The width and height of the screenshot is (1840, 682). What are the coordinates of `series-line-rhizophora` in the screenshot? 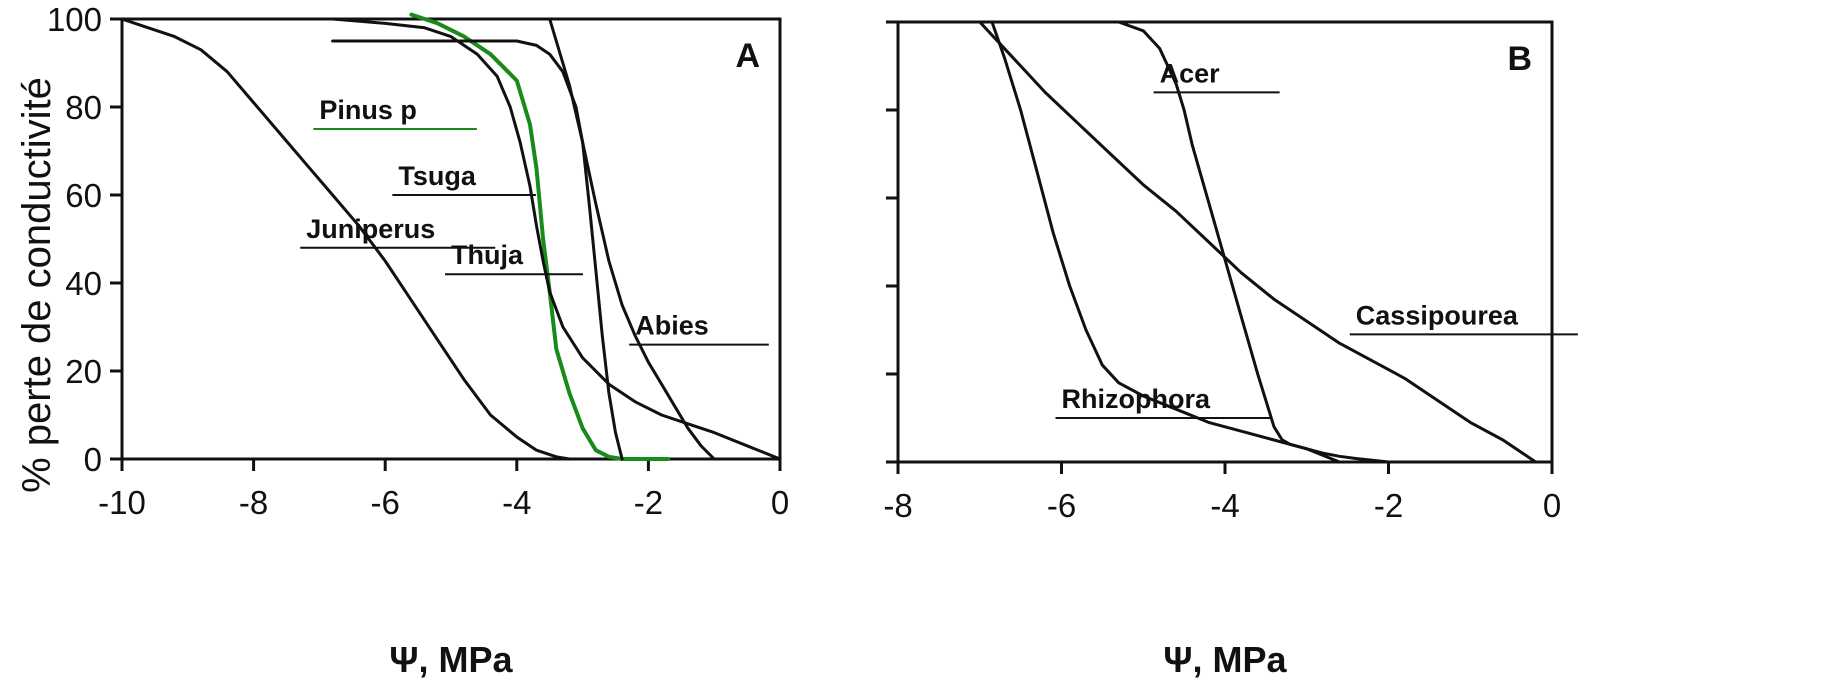 It's located at (1165, 242).